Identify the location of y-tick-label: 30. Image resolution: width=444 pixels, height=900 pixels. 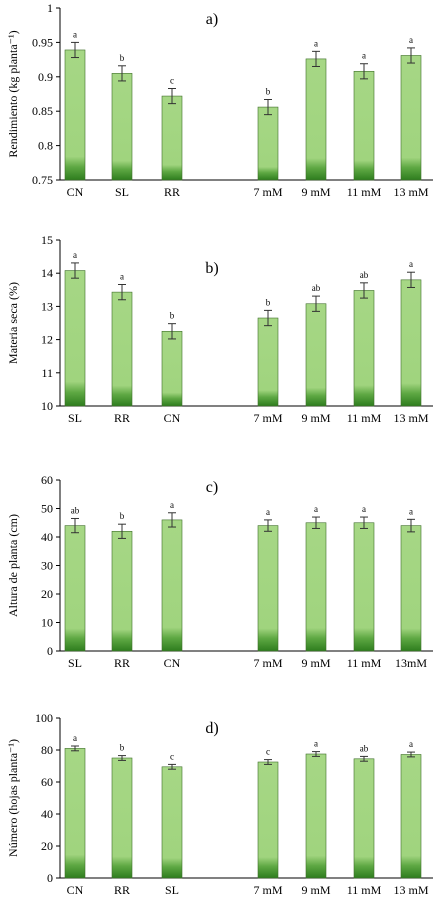
(47, 566).